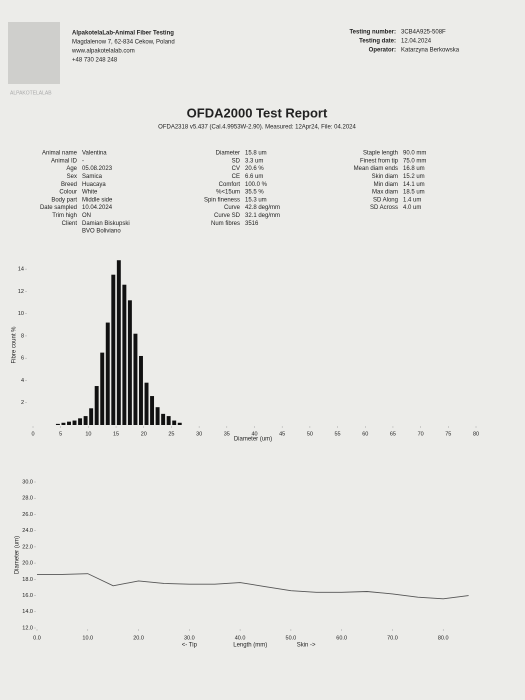  What do you see at coordinates (262, 208) in the screenshot?
I see `info-value: 42.8 deg/mm` at bounding box center [262, 208].